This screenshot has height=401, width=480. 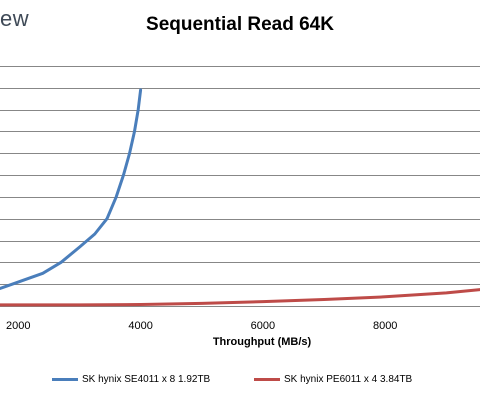 What do you see at coordinates (267, 379) in the screenshot?
I see `legend-swatch-pe6011` at bounding box center [267, 379].